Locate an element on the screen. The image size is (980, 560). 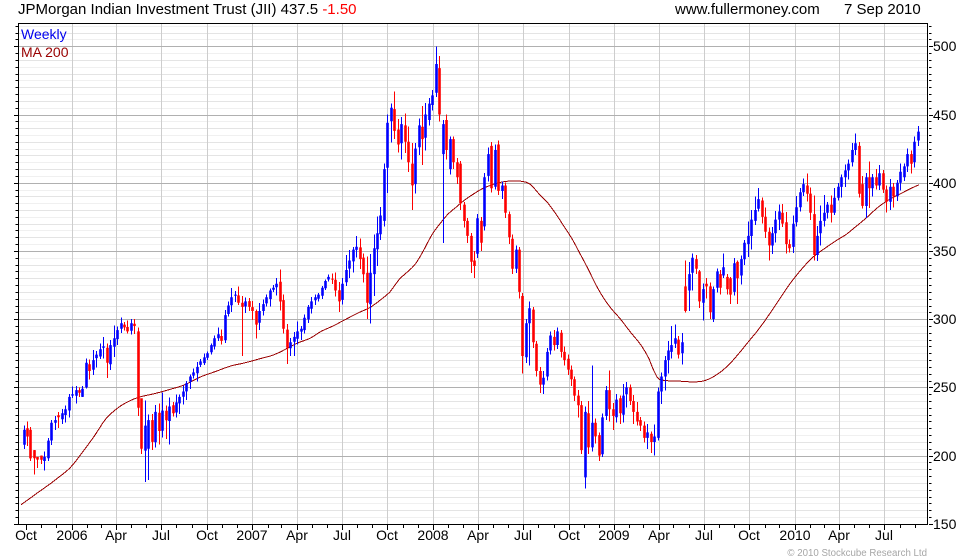
svg-text: 400 is located at coordinates (945, 183).